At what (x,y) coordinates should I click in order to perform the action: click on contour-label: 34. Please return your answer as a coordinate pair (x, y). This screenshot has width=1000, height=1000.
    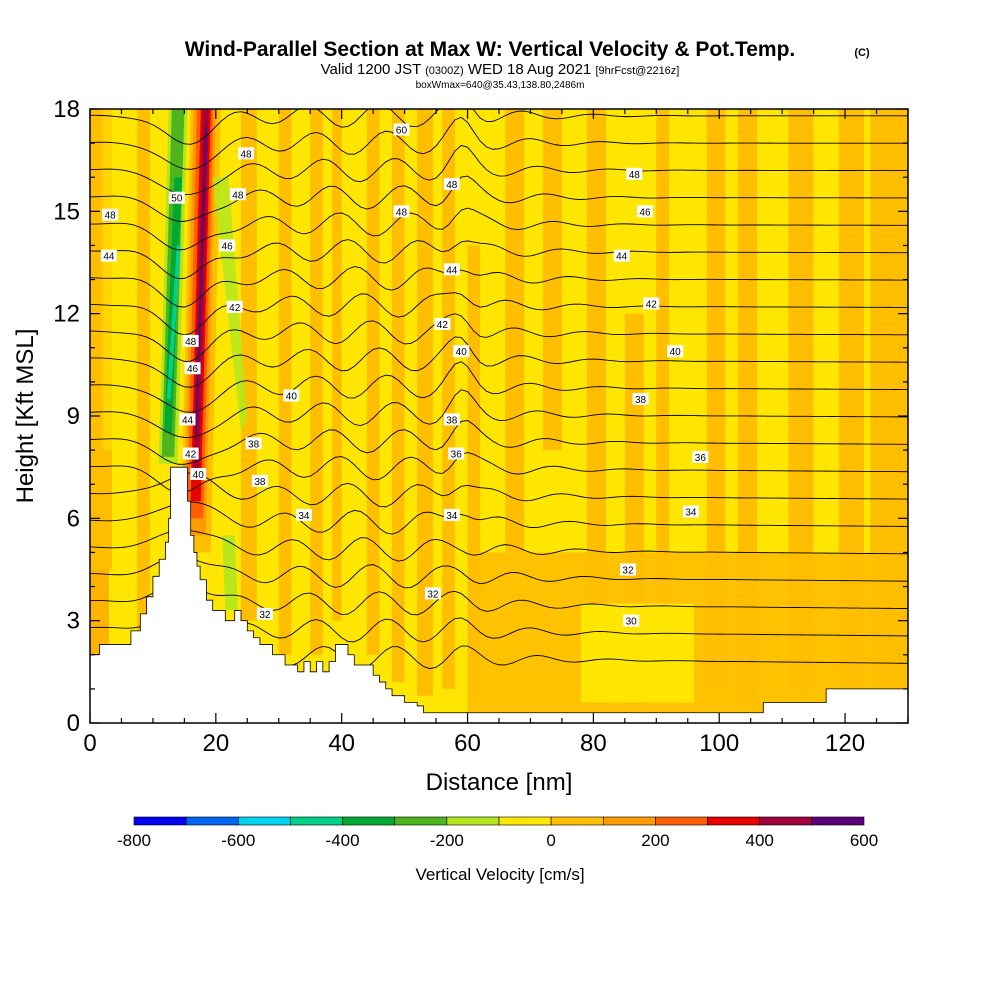
    Looking at the image, I should click on (451, 515).